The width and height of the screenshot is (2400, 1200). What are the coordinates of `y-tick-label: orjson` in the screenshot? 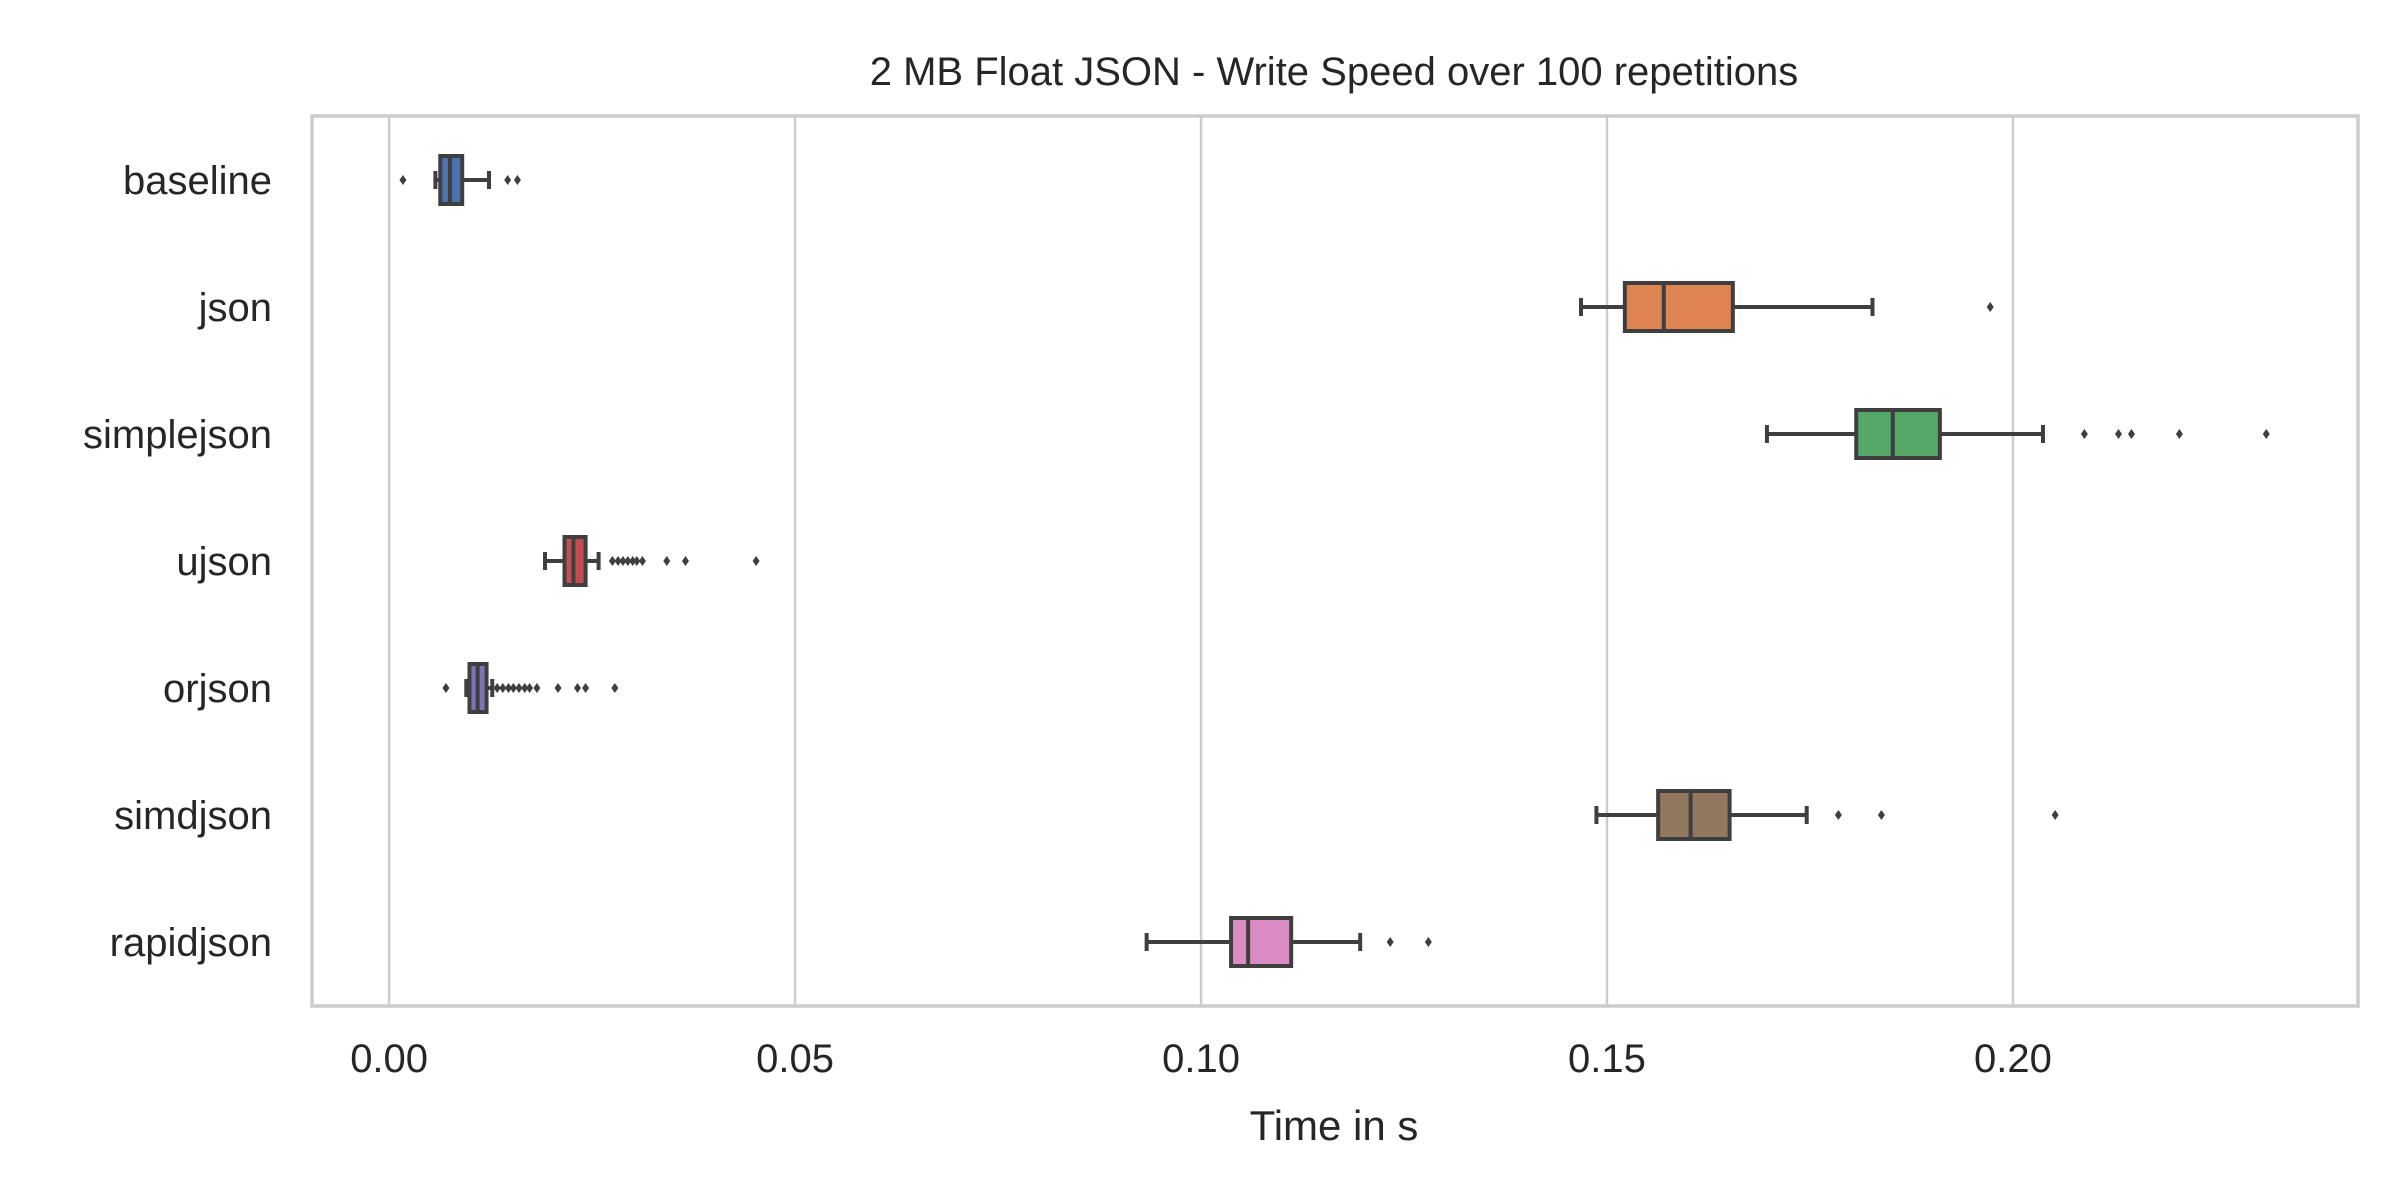 It's located at (217, 689).